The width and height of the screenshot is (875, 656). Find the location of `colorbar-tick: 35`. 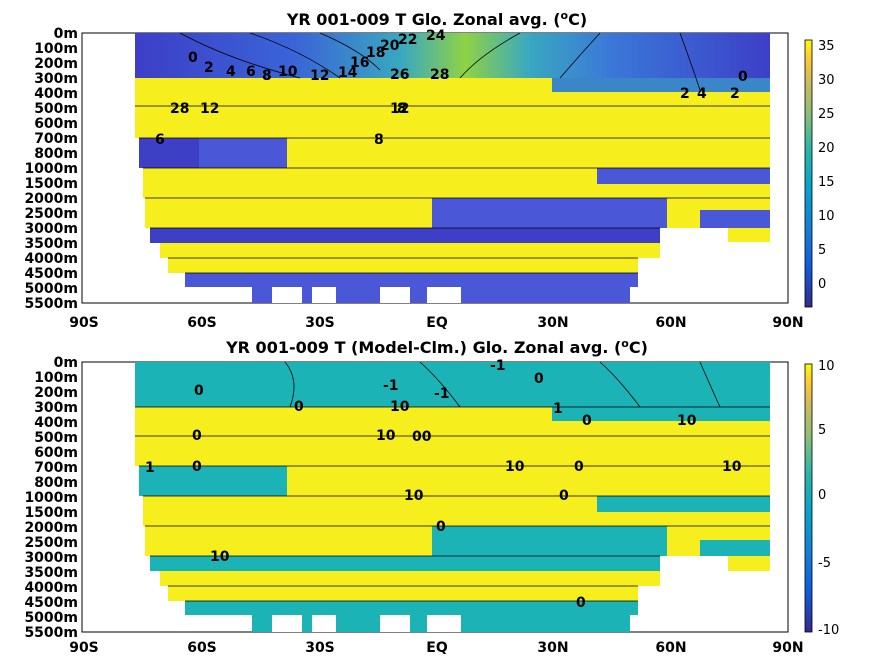

colorbar-tick: 35 is located at coordinates (826, 46).